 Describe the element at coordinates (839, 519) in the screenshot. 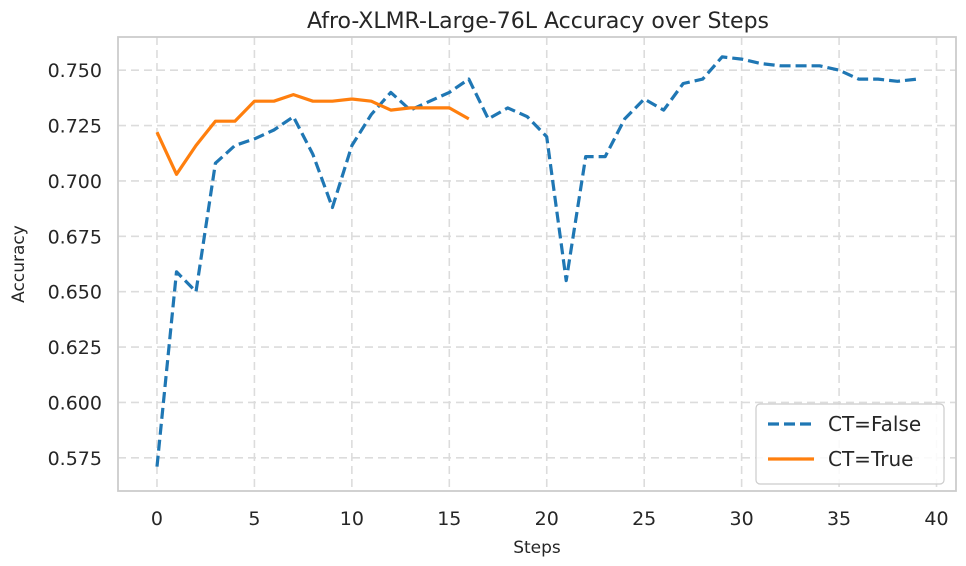

I see `x-tick-label: 35` at that location.